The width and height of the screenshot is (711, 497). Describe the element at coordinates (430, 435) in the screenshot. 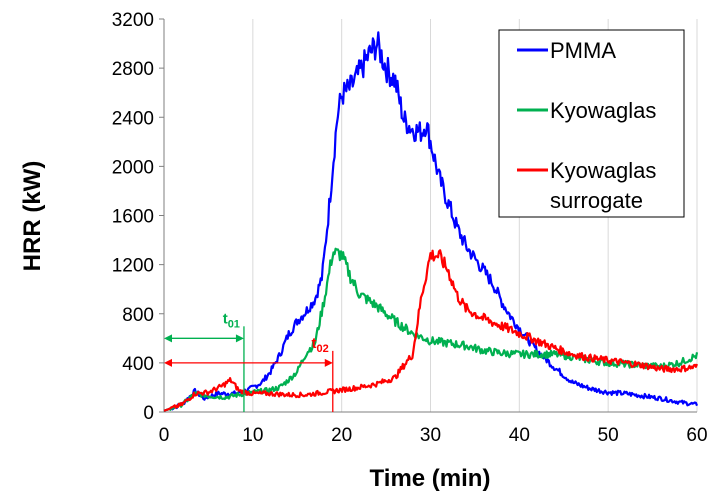

I see `x-tick-label: 30` at that location.